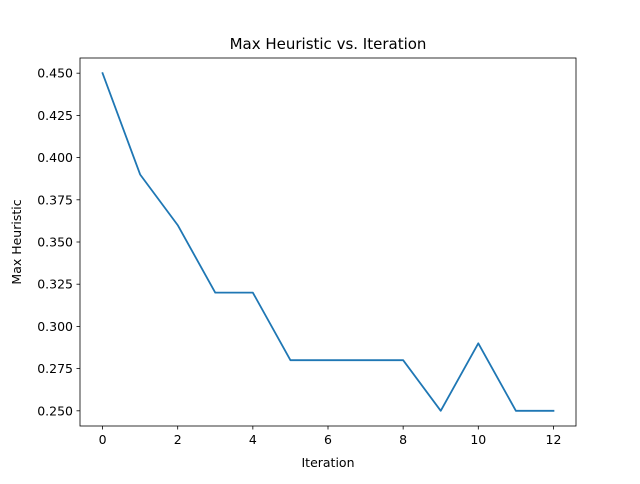  I want to click on x-tick-label: 4, so click(253, 439).